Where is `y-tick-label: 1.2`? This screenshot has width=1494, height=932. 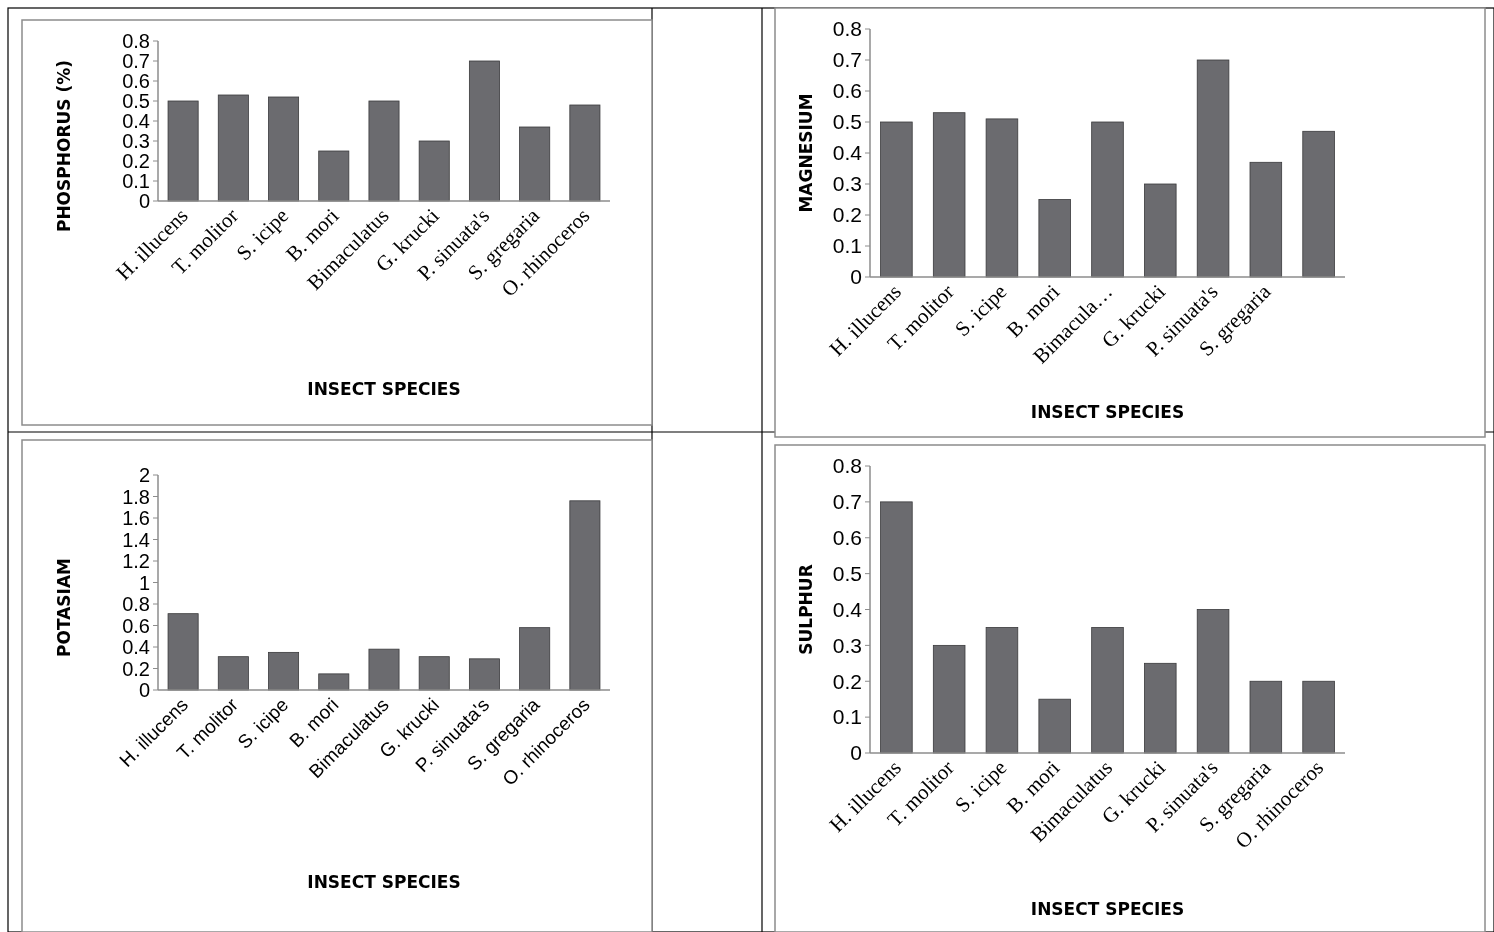
y-tick-label: 1.2 is located at coordinates (136, 561).